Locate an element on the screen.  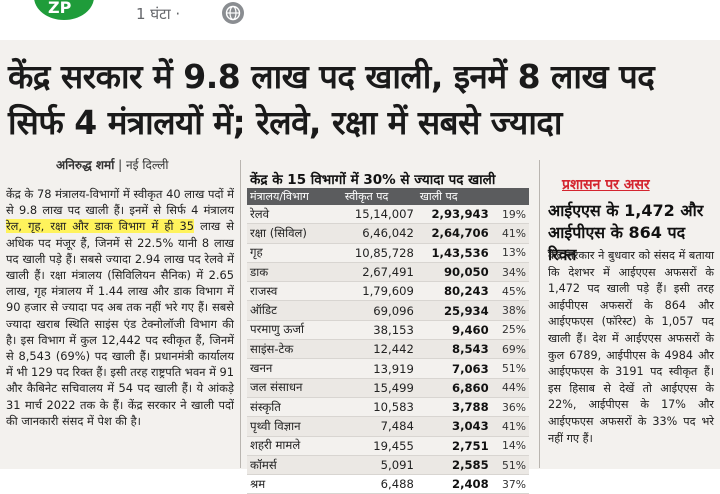
row-vacant: 2,751 is located at coordinates (454, 446).